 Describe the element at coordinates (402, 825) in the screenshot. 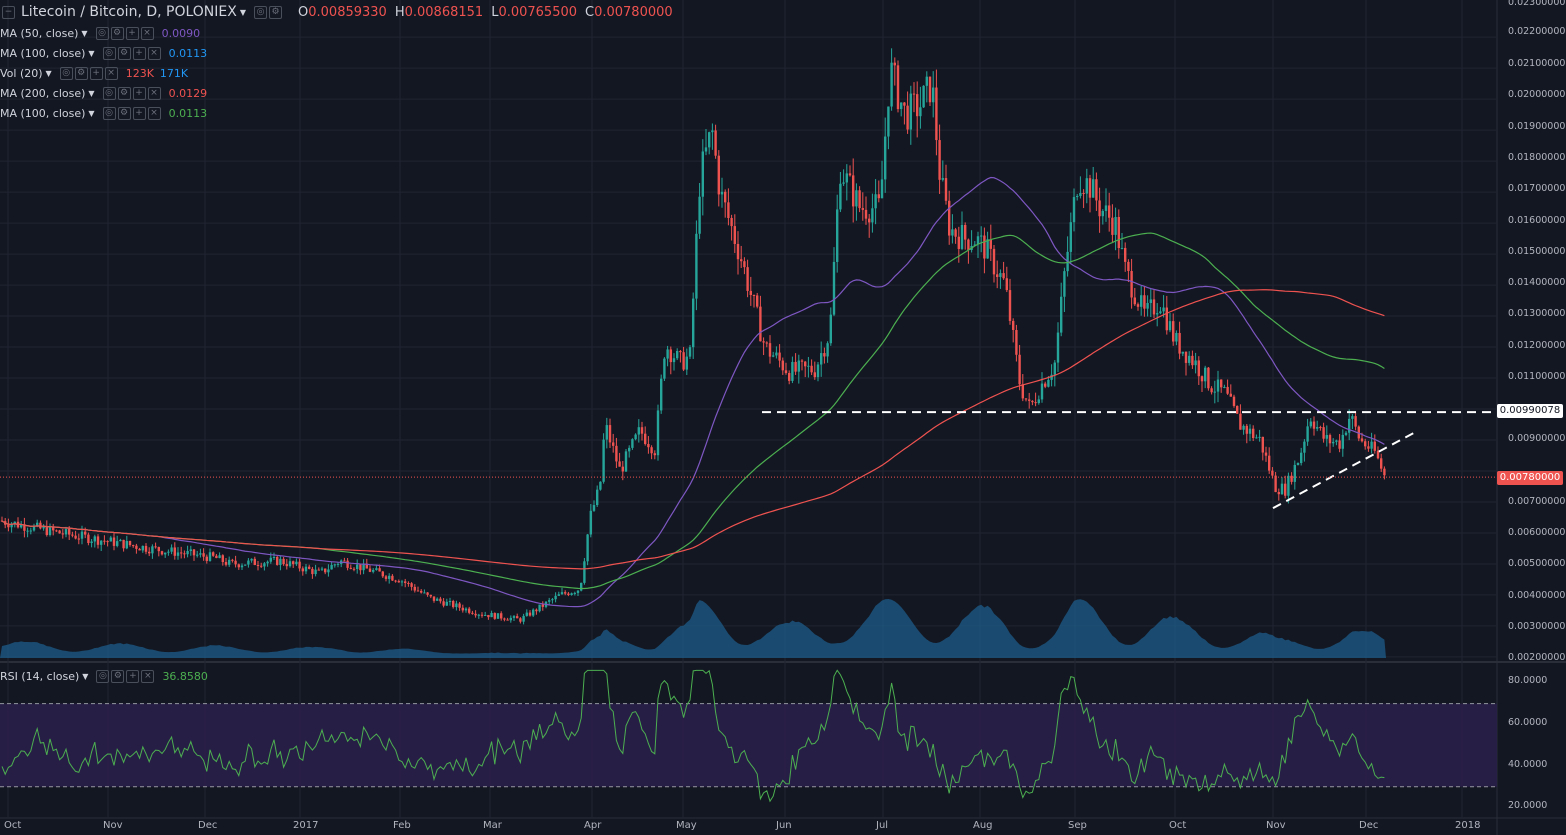

I see `time-tick: Feb` at that location.